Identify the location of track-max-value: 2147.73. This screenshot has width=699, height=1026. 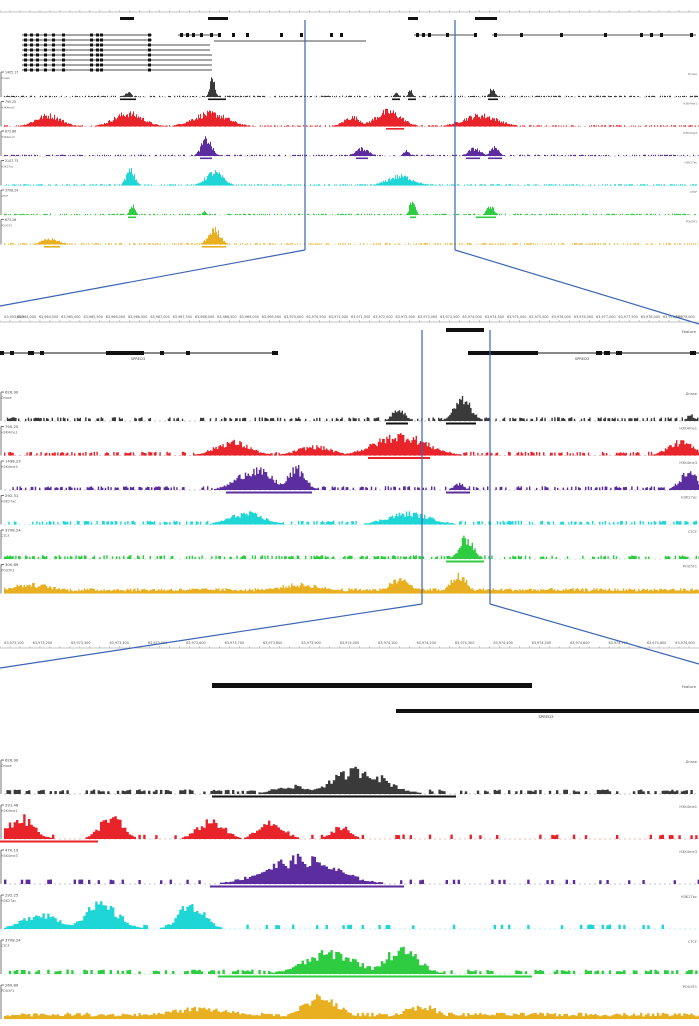
(11, 161).